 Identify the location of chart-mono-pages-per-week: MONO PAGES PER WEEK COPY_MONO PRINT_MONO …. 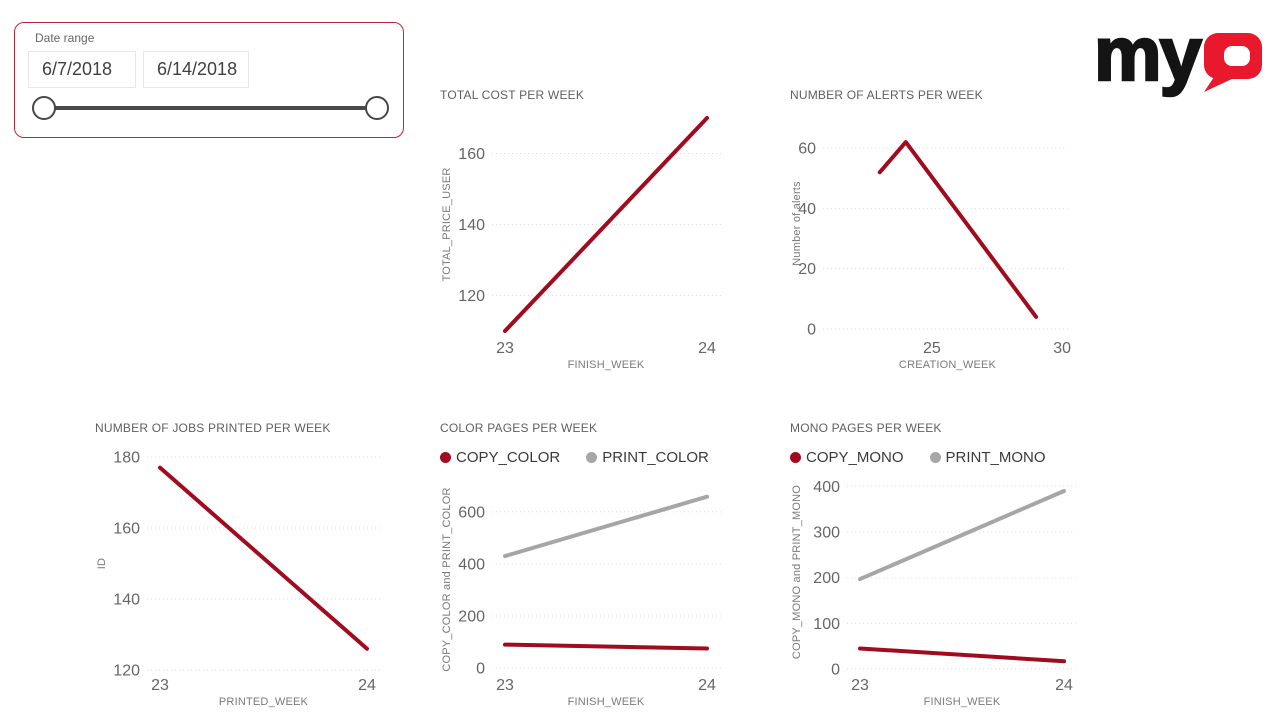
(940, 566).